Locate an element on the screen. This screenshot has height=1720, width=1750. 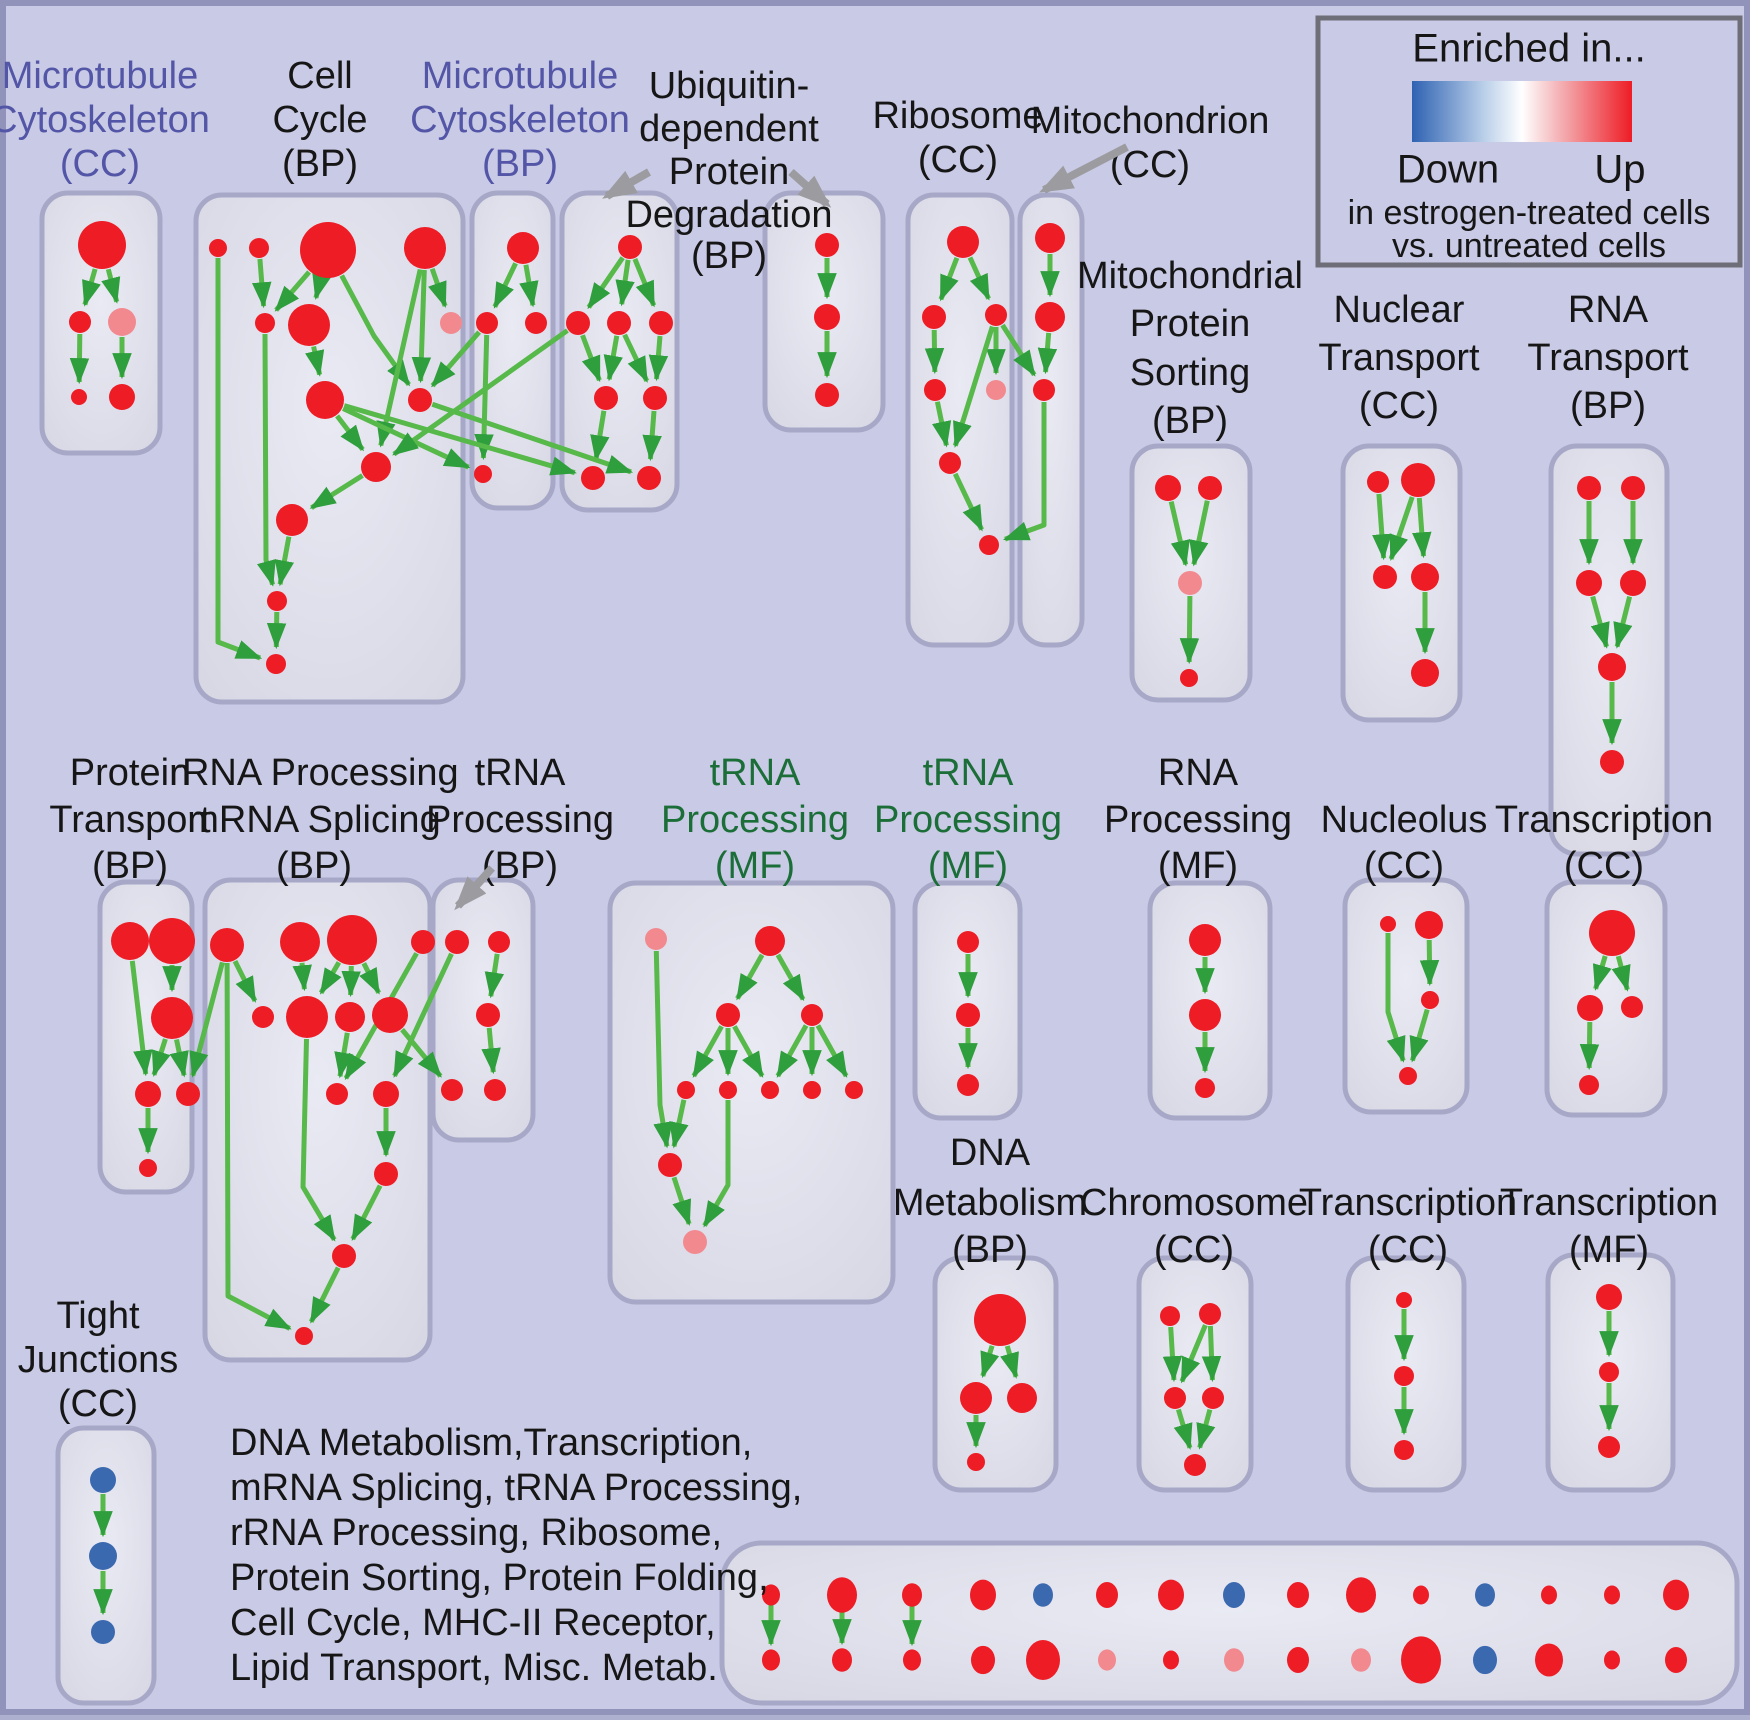
group-label-transcription-mf: (MF) is located at coordinates (1609, 1250).